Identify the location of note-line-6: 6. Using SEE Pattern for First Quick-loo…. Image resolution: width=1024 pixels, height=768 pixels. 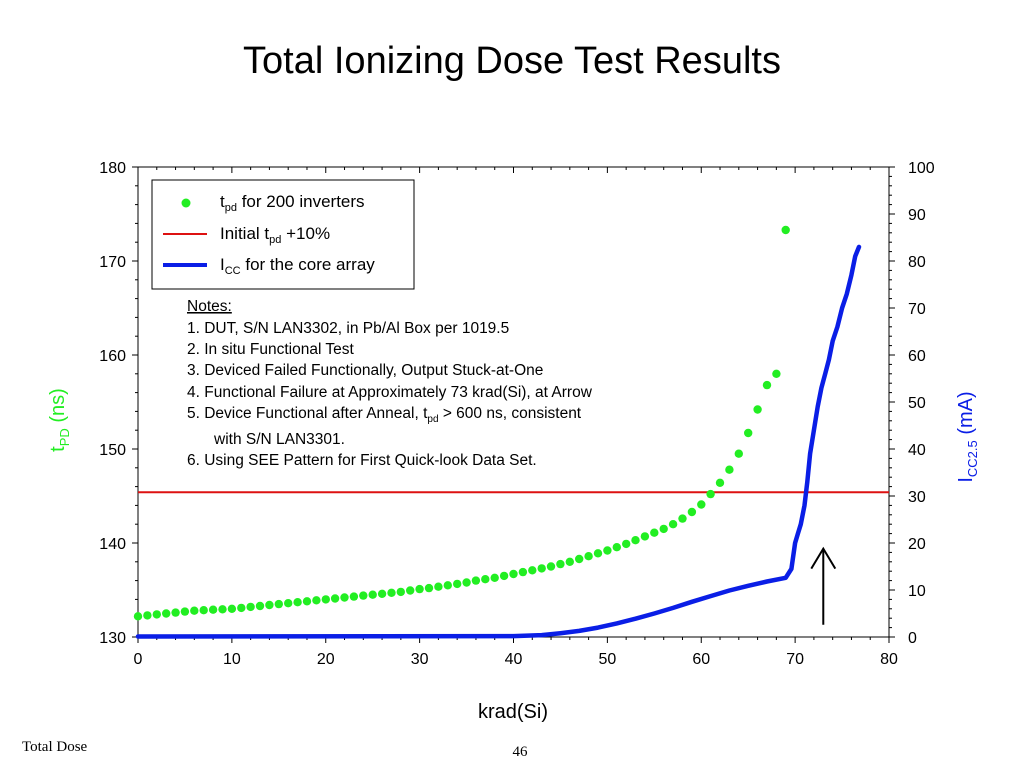
(362, 460).